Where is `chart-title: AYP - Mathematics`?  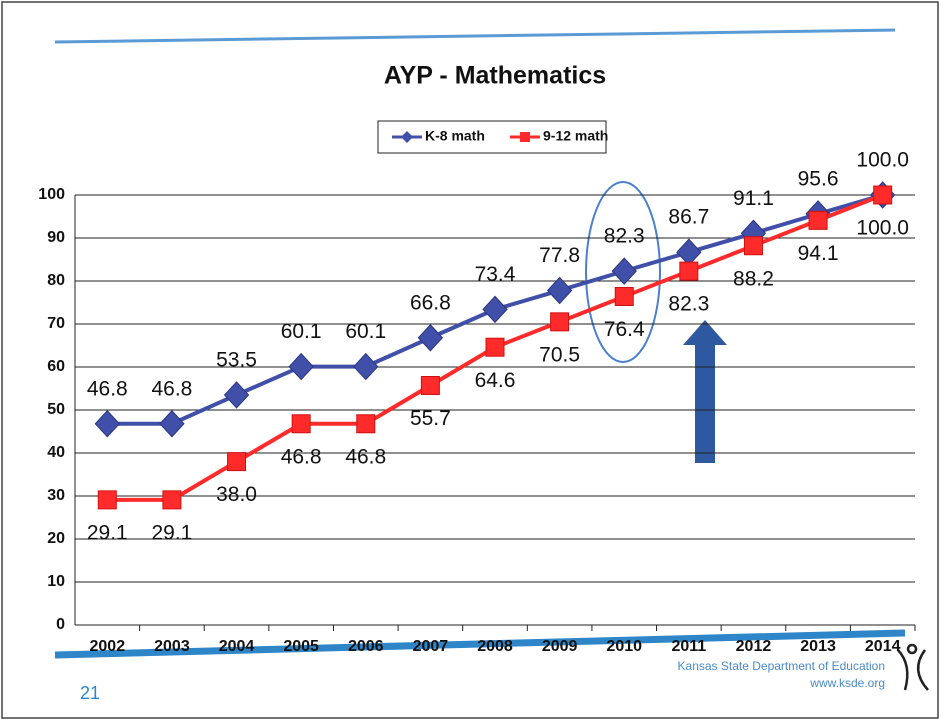
chart-title: AYP - Mathematics is located at coordinates (495, 76).